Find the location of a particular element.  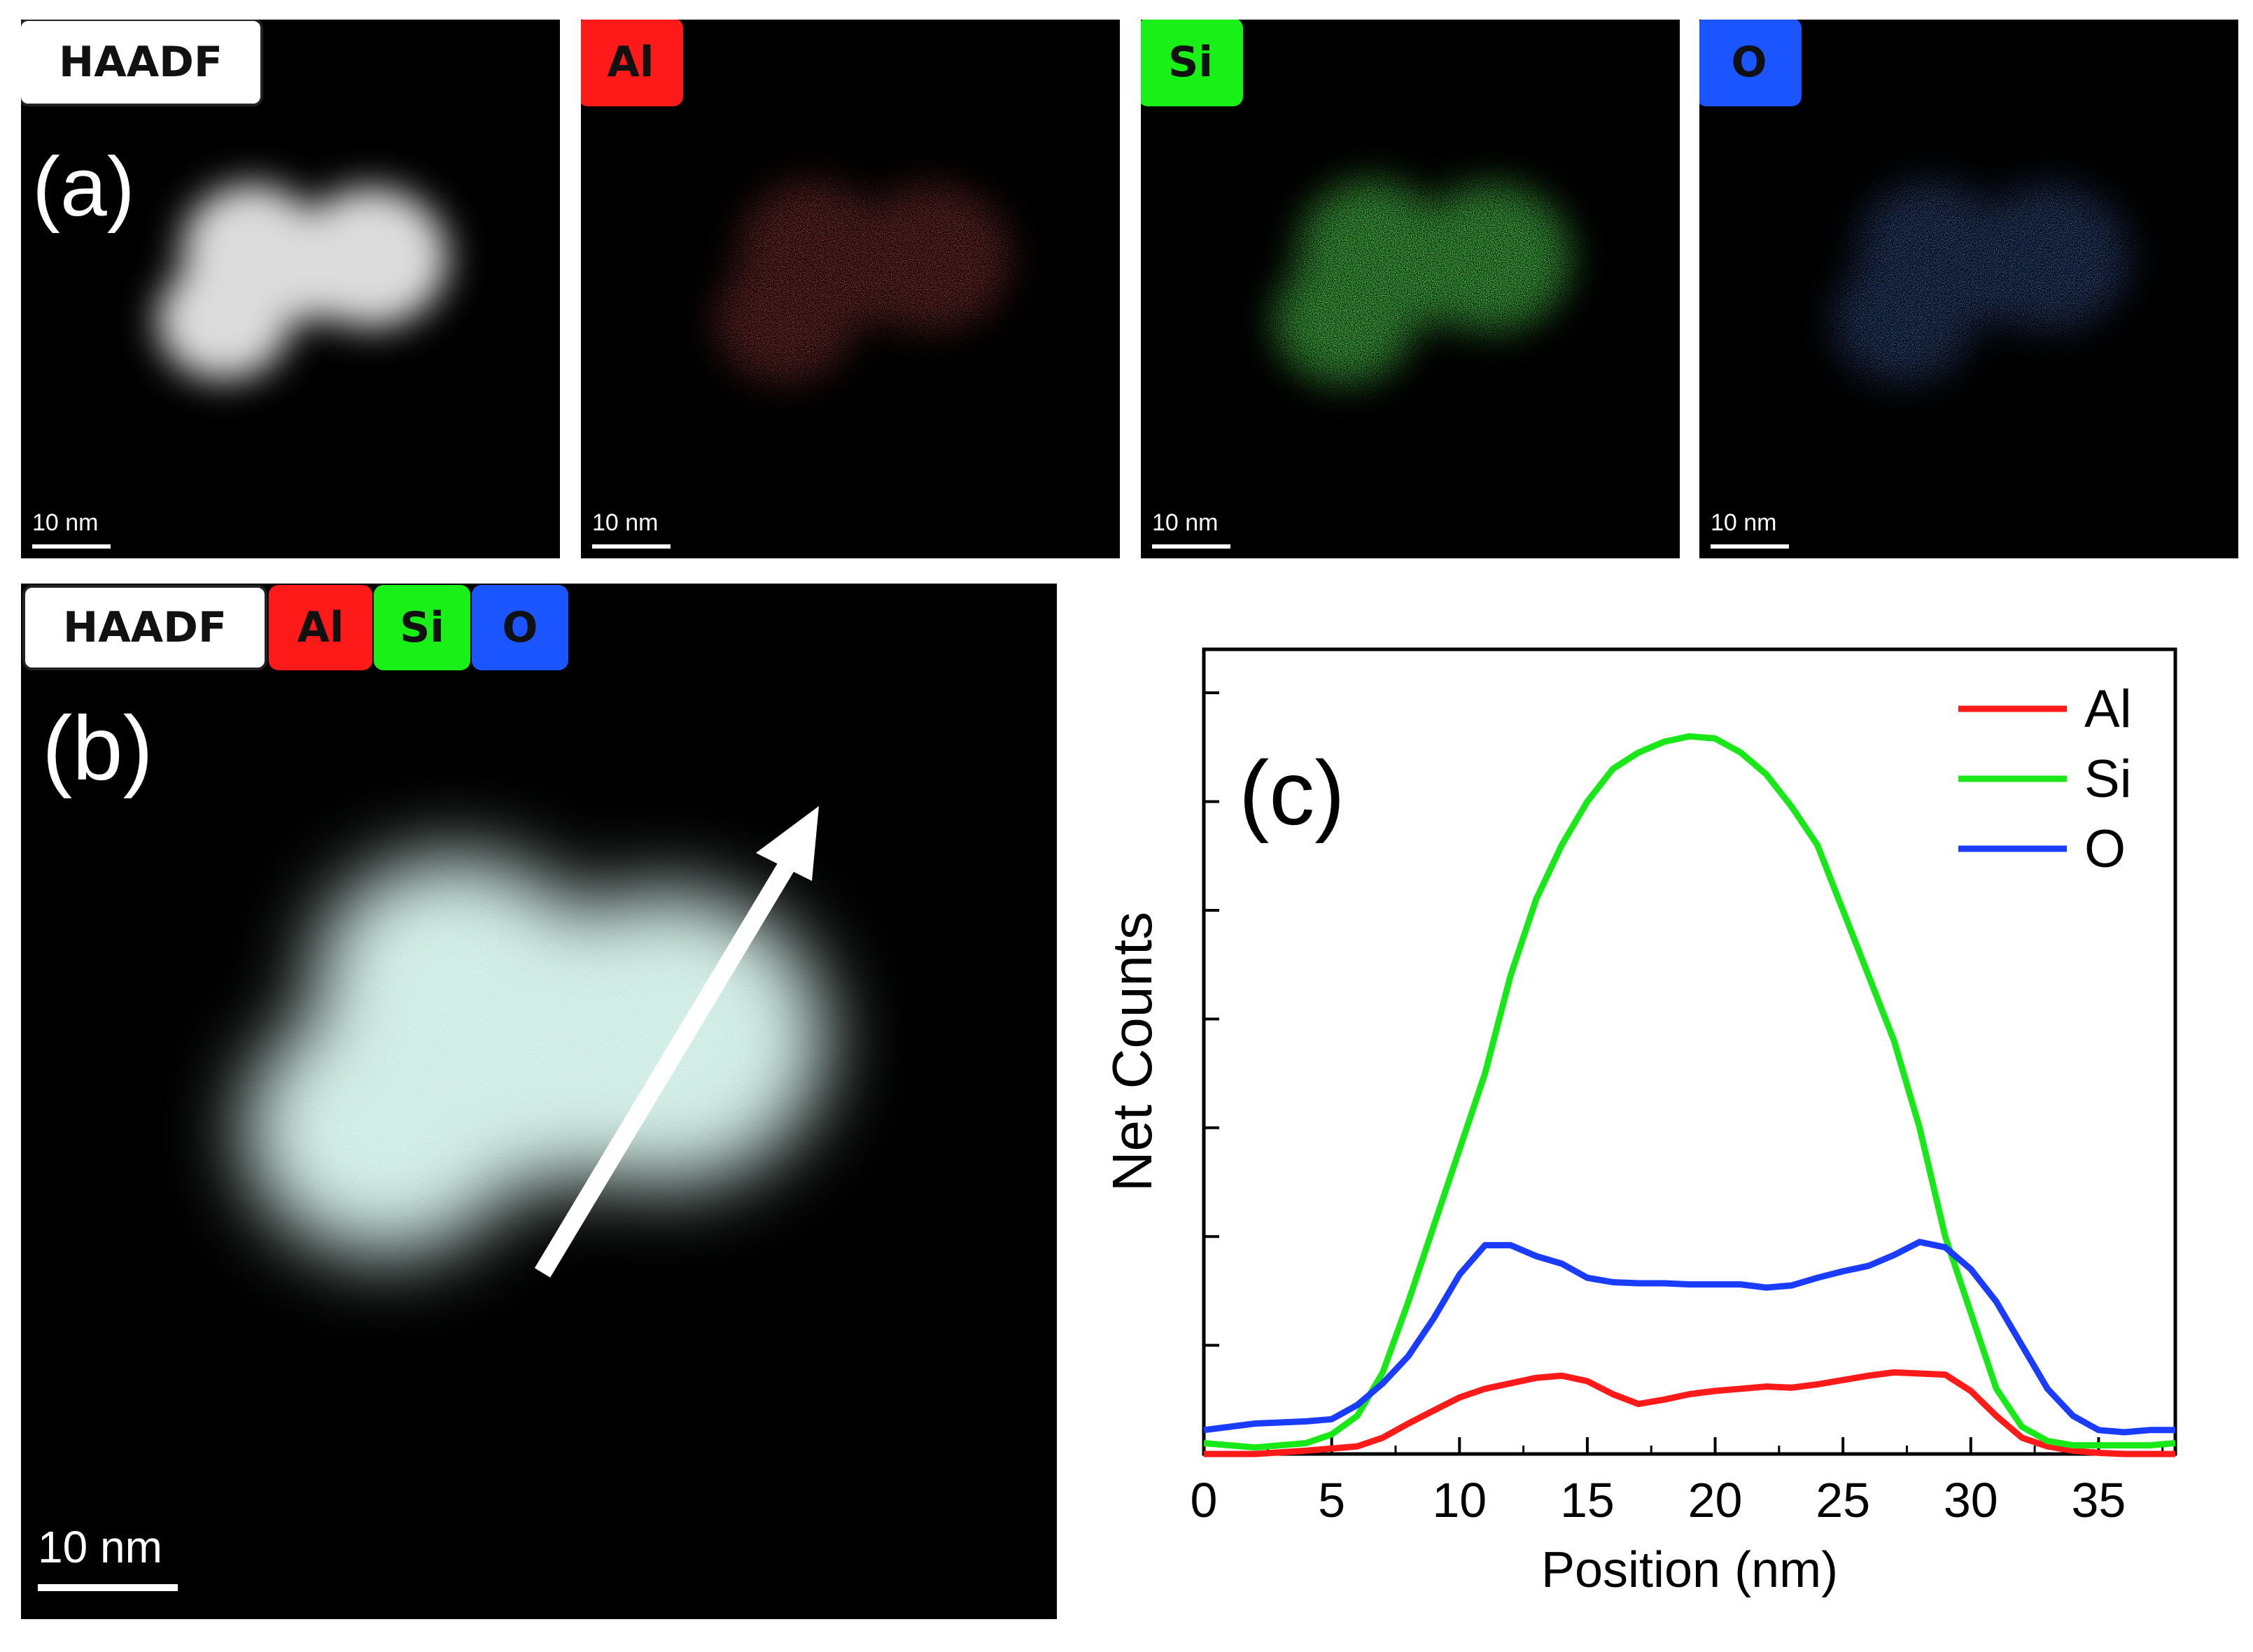

x-tick-label: 30 is located at coordinates (1971, 1500).